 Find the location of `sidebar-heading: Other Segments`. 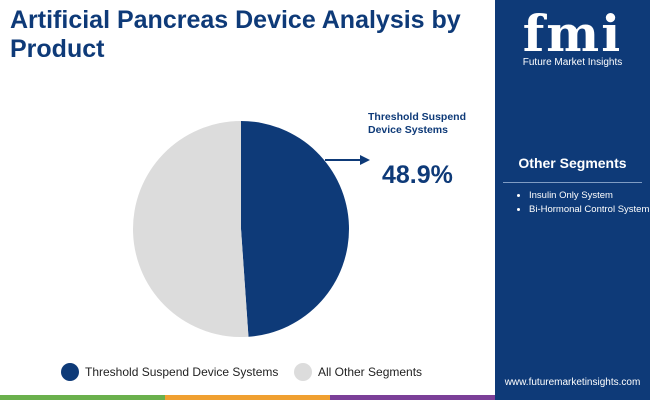

sidebar-heading: Other Segments is located at coordinates (572, 163).